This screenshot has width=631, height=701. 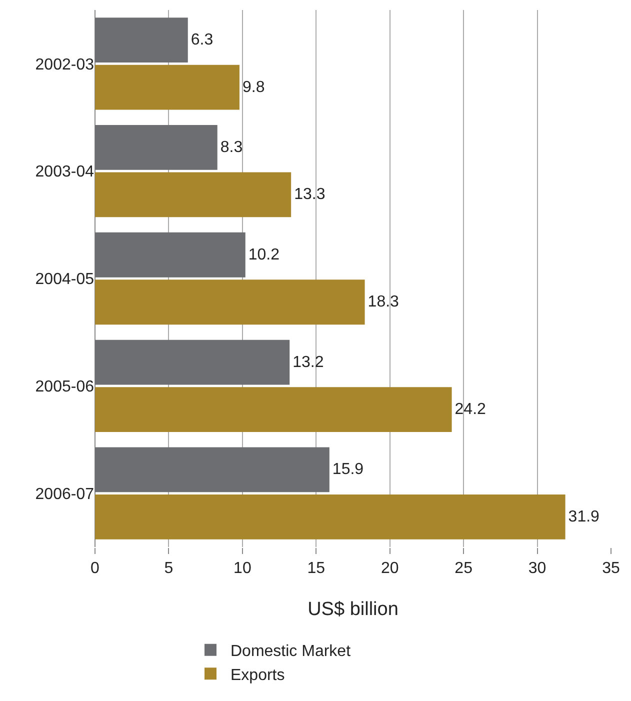 I want to click on data-label: 24.2, so click(x=470, y=409).